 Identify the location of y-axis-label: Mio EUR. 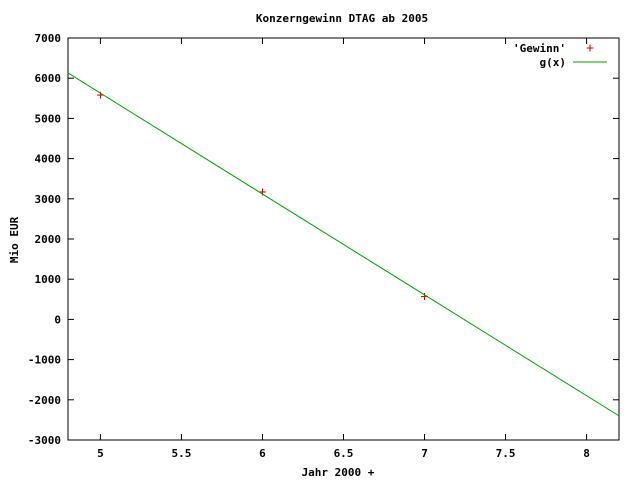
(14, 239).